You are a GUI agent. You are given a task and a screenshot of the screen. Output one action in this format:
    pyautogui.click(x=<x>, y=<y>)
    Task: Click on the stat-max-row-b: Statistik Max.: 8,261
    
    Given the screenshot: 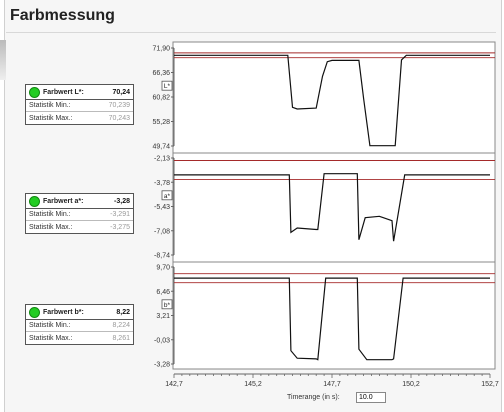 What is the action you would take?
    pyautogui.click(x=79, y=338)
    